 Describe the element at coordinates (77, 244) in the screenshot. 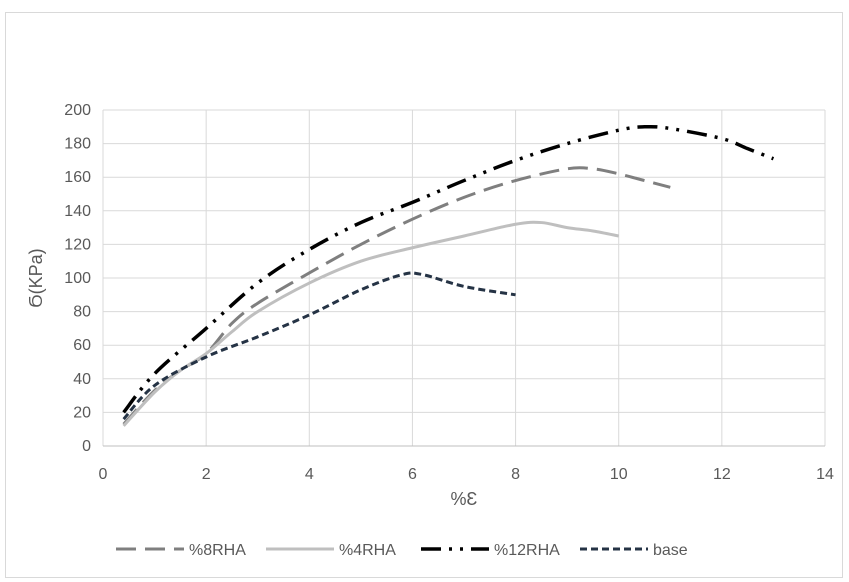

I see `y-tick-label: 120` at that location.